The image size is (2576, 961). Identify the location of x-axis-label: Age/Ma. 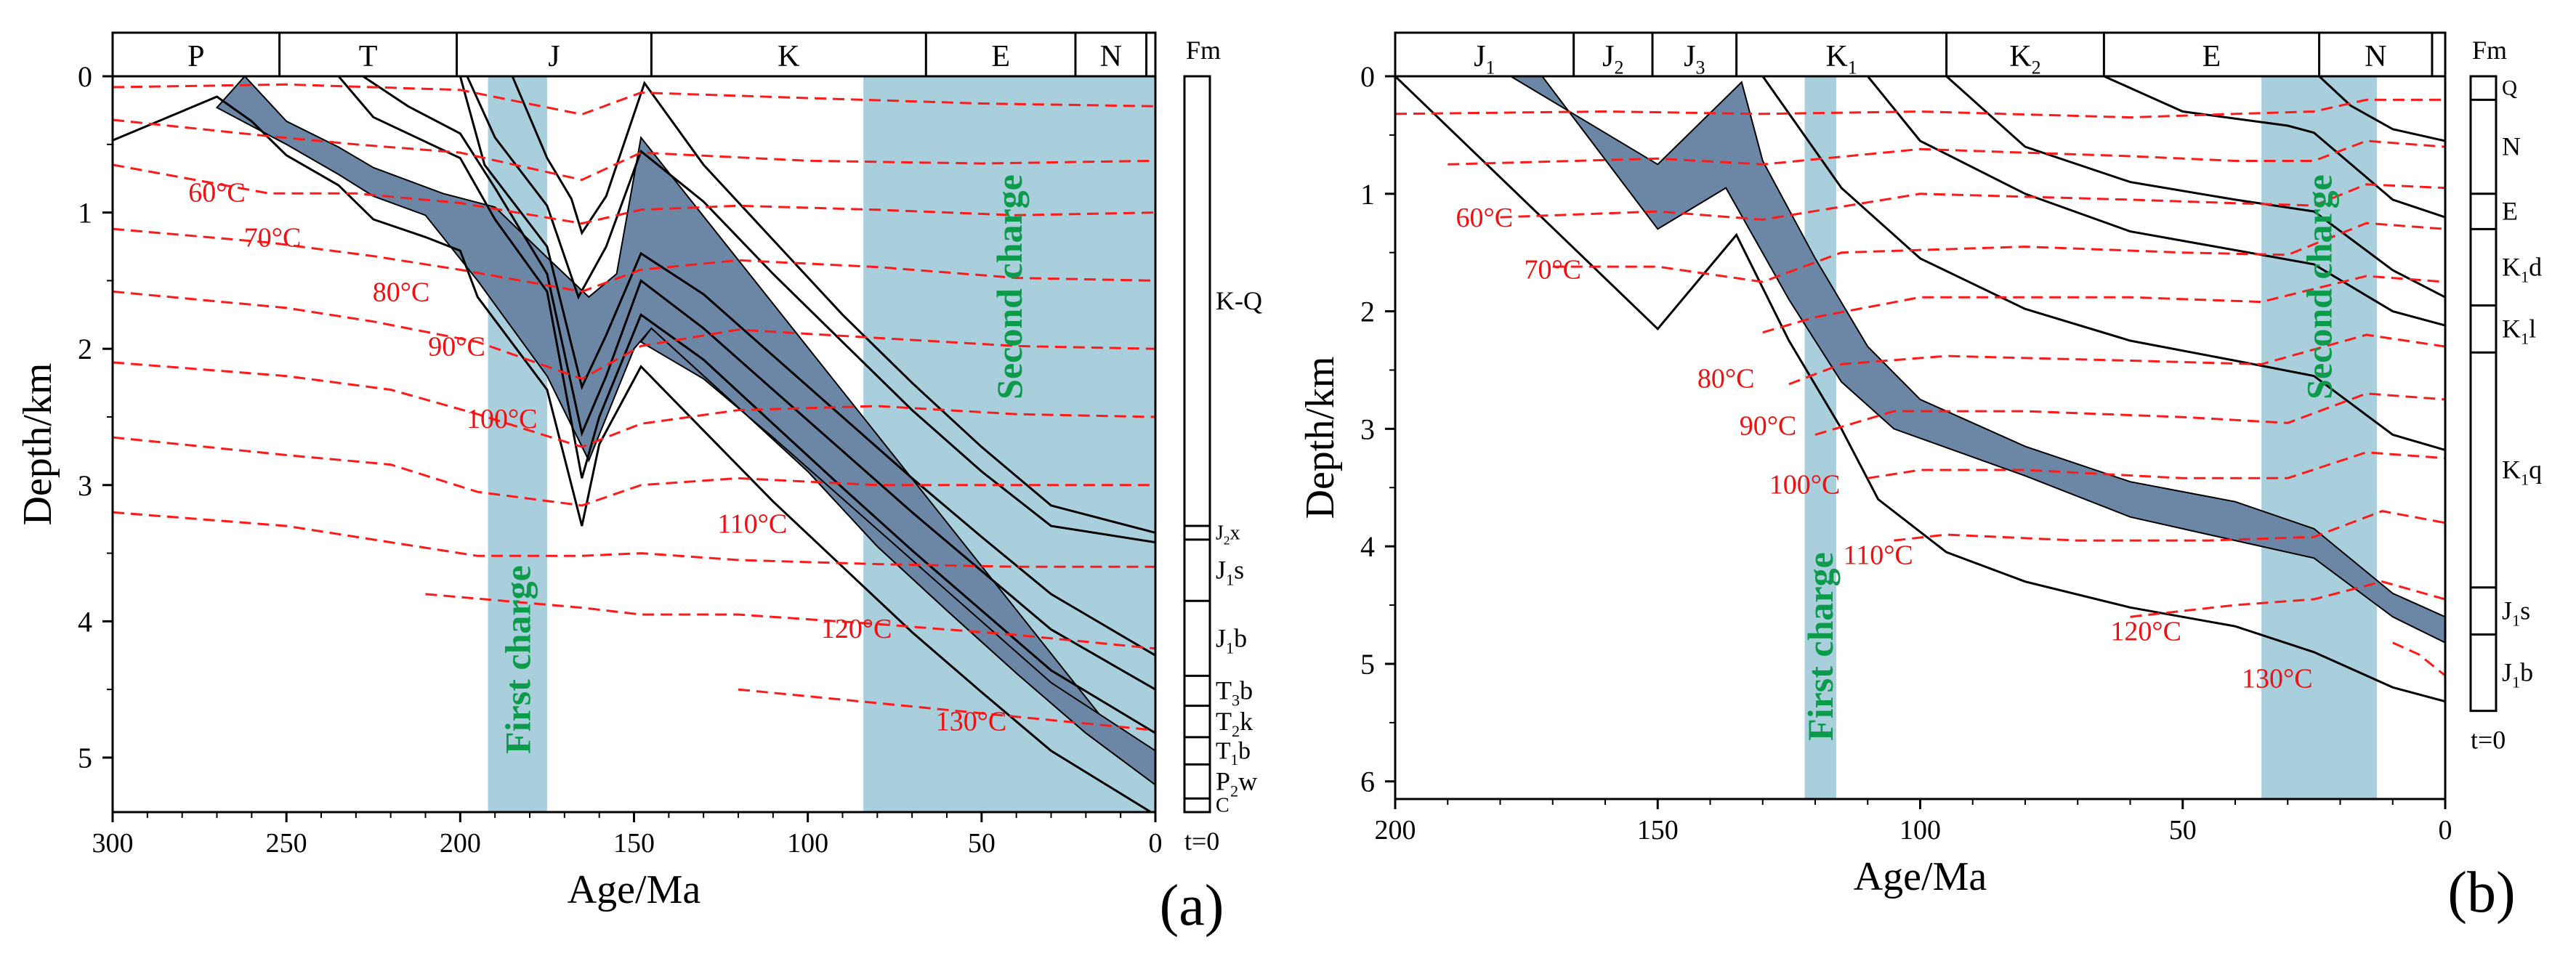
(1921, 876).